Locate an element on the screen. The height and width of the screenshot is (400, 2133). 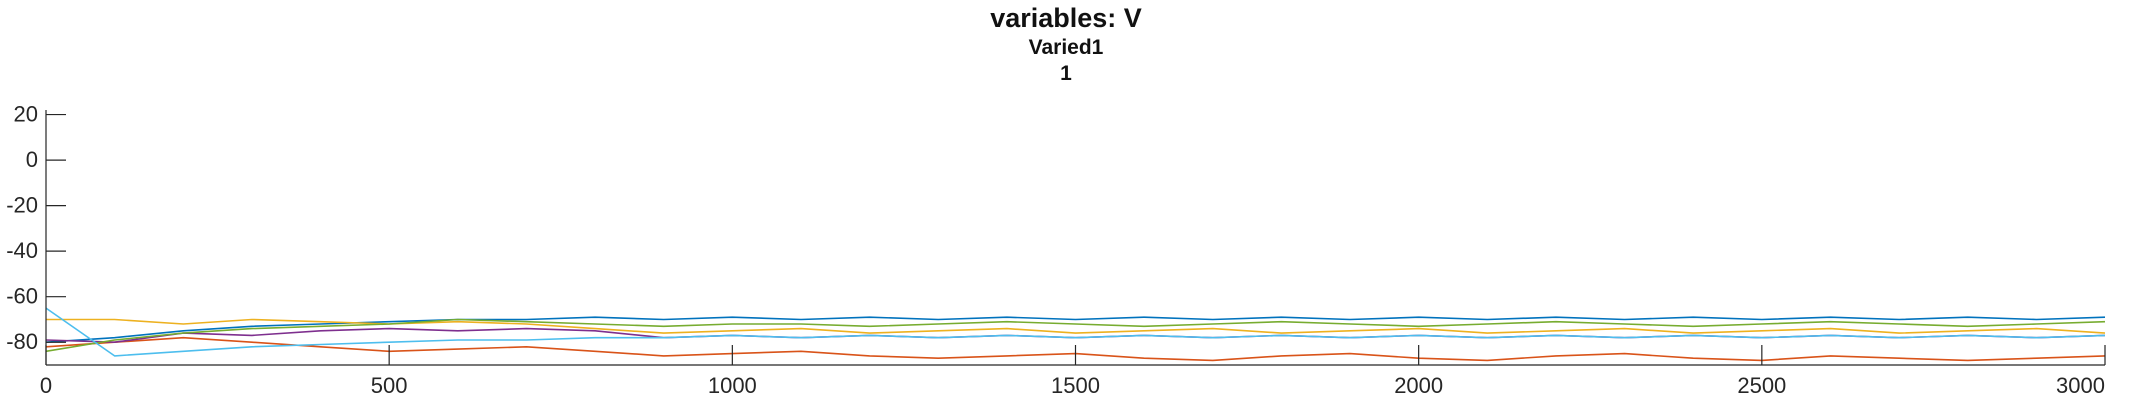
y-tick-label: -20 is located at coordinates (22, 205).